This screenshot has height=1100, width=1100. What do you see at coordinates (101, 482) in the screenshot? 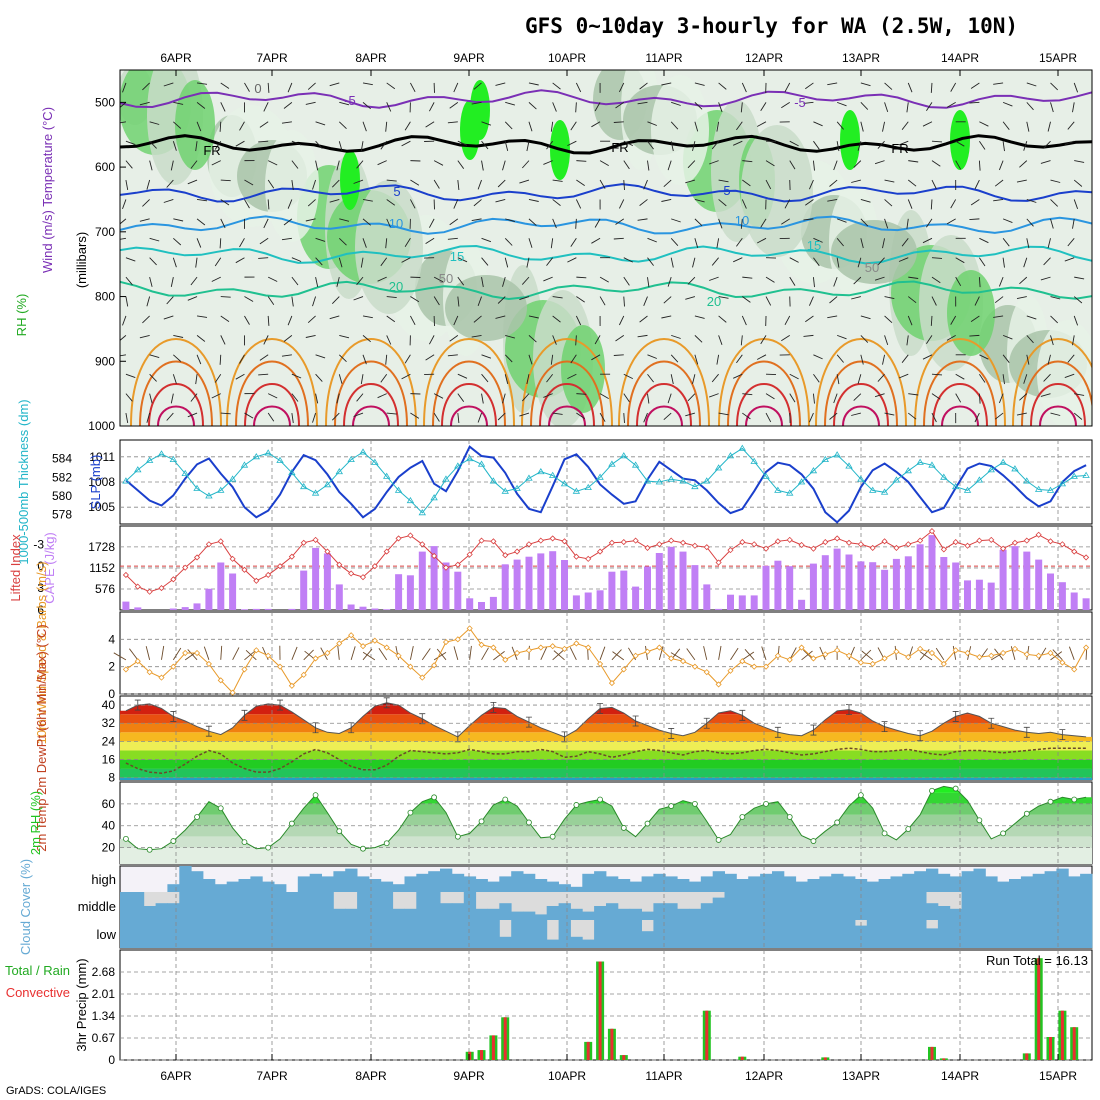
I see `slp-tick-label: 1008` at bounding box center [101, 482].